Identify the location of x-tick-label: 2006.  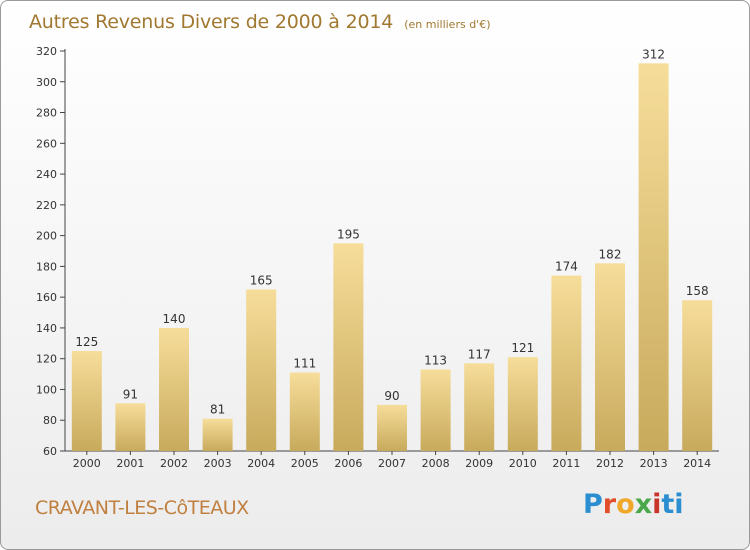
(348, 463).